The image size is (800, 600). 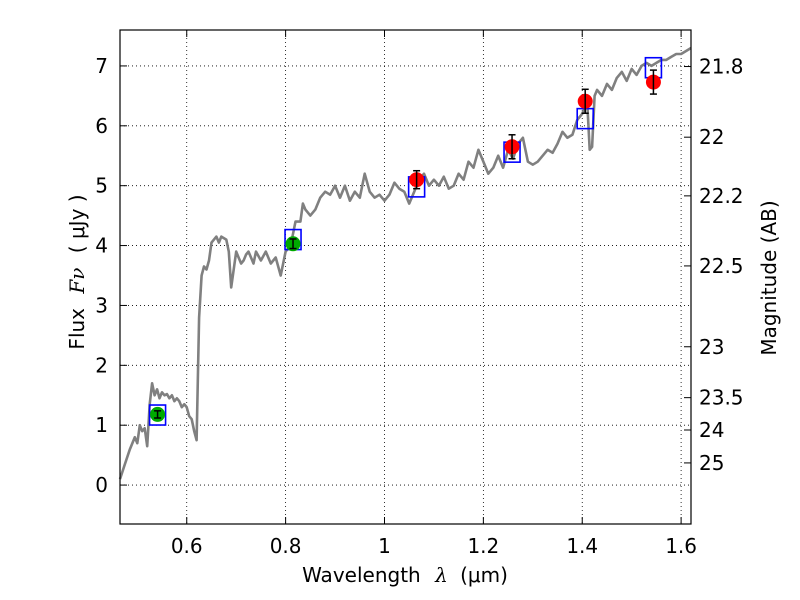 I want to click on x-tick-label: 1.2, so click(x=483, y=546).